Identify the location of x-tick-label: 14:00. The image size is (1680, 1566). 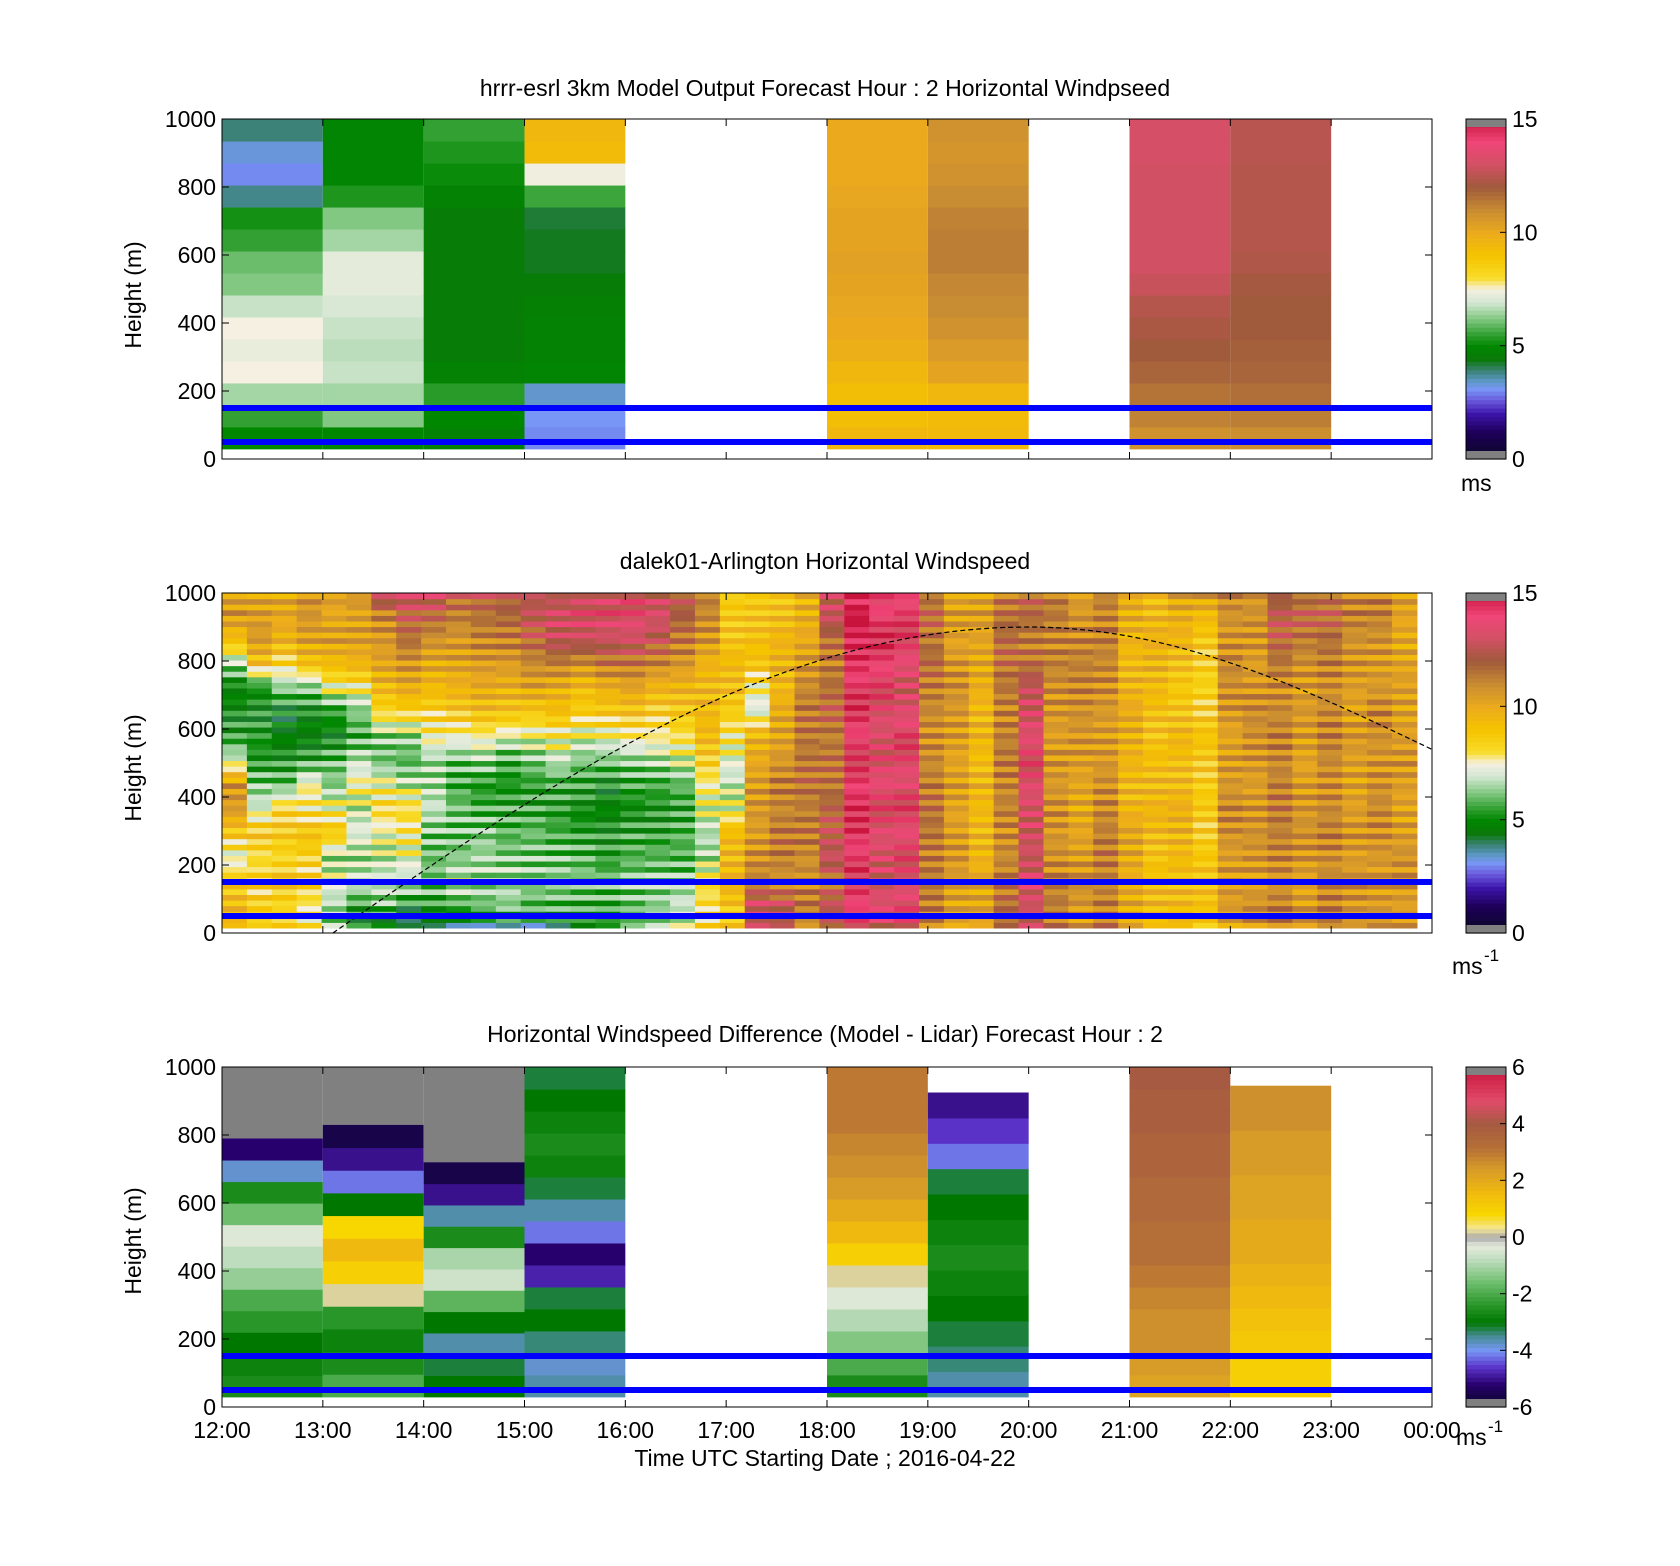
(424, 1430).